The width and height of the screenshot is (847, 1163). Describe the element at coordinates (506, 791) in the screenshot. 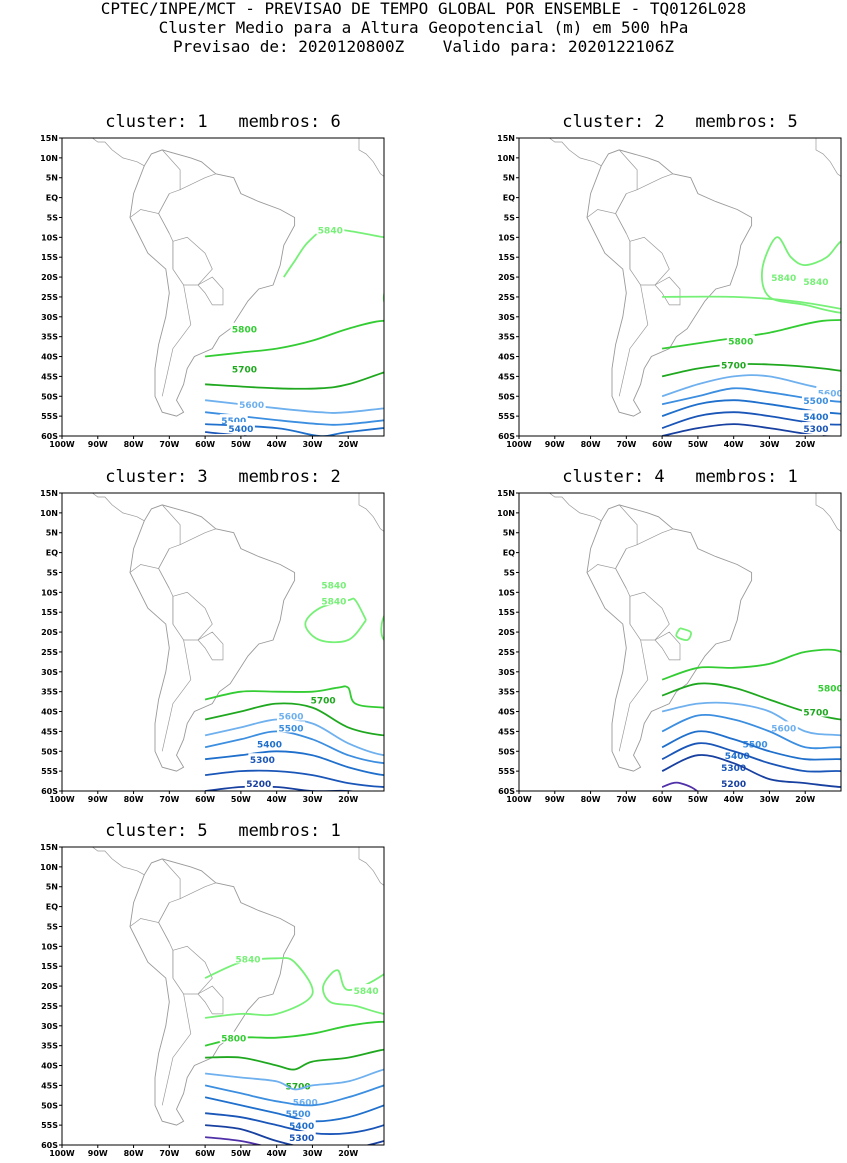

I see `lat-label: 60S` at that location.